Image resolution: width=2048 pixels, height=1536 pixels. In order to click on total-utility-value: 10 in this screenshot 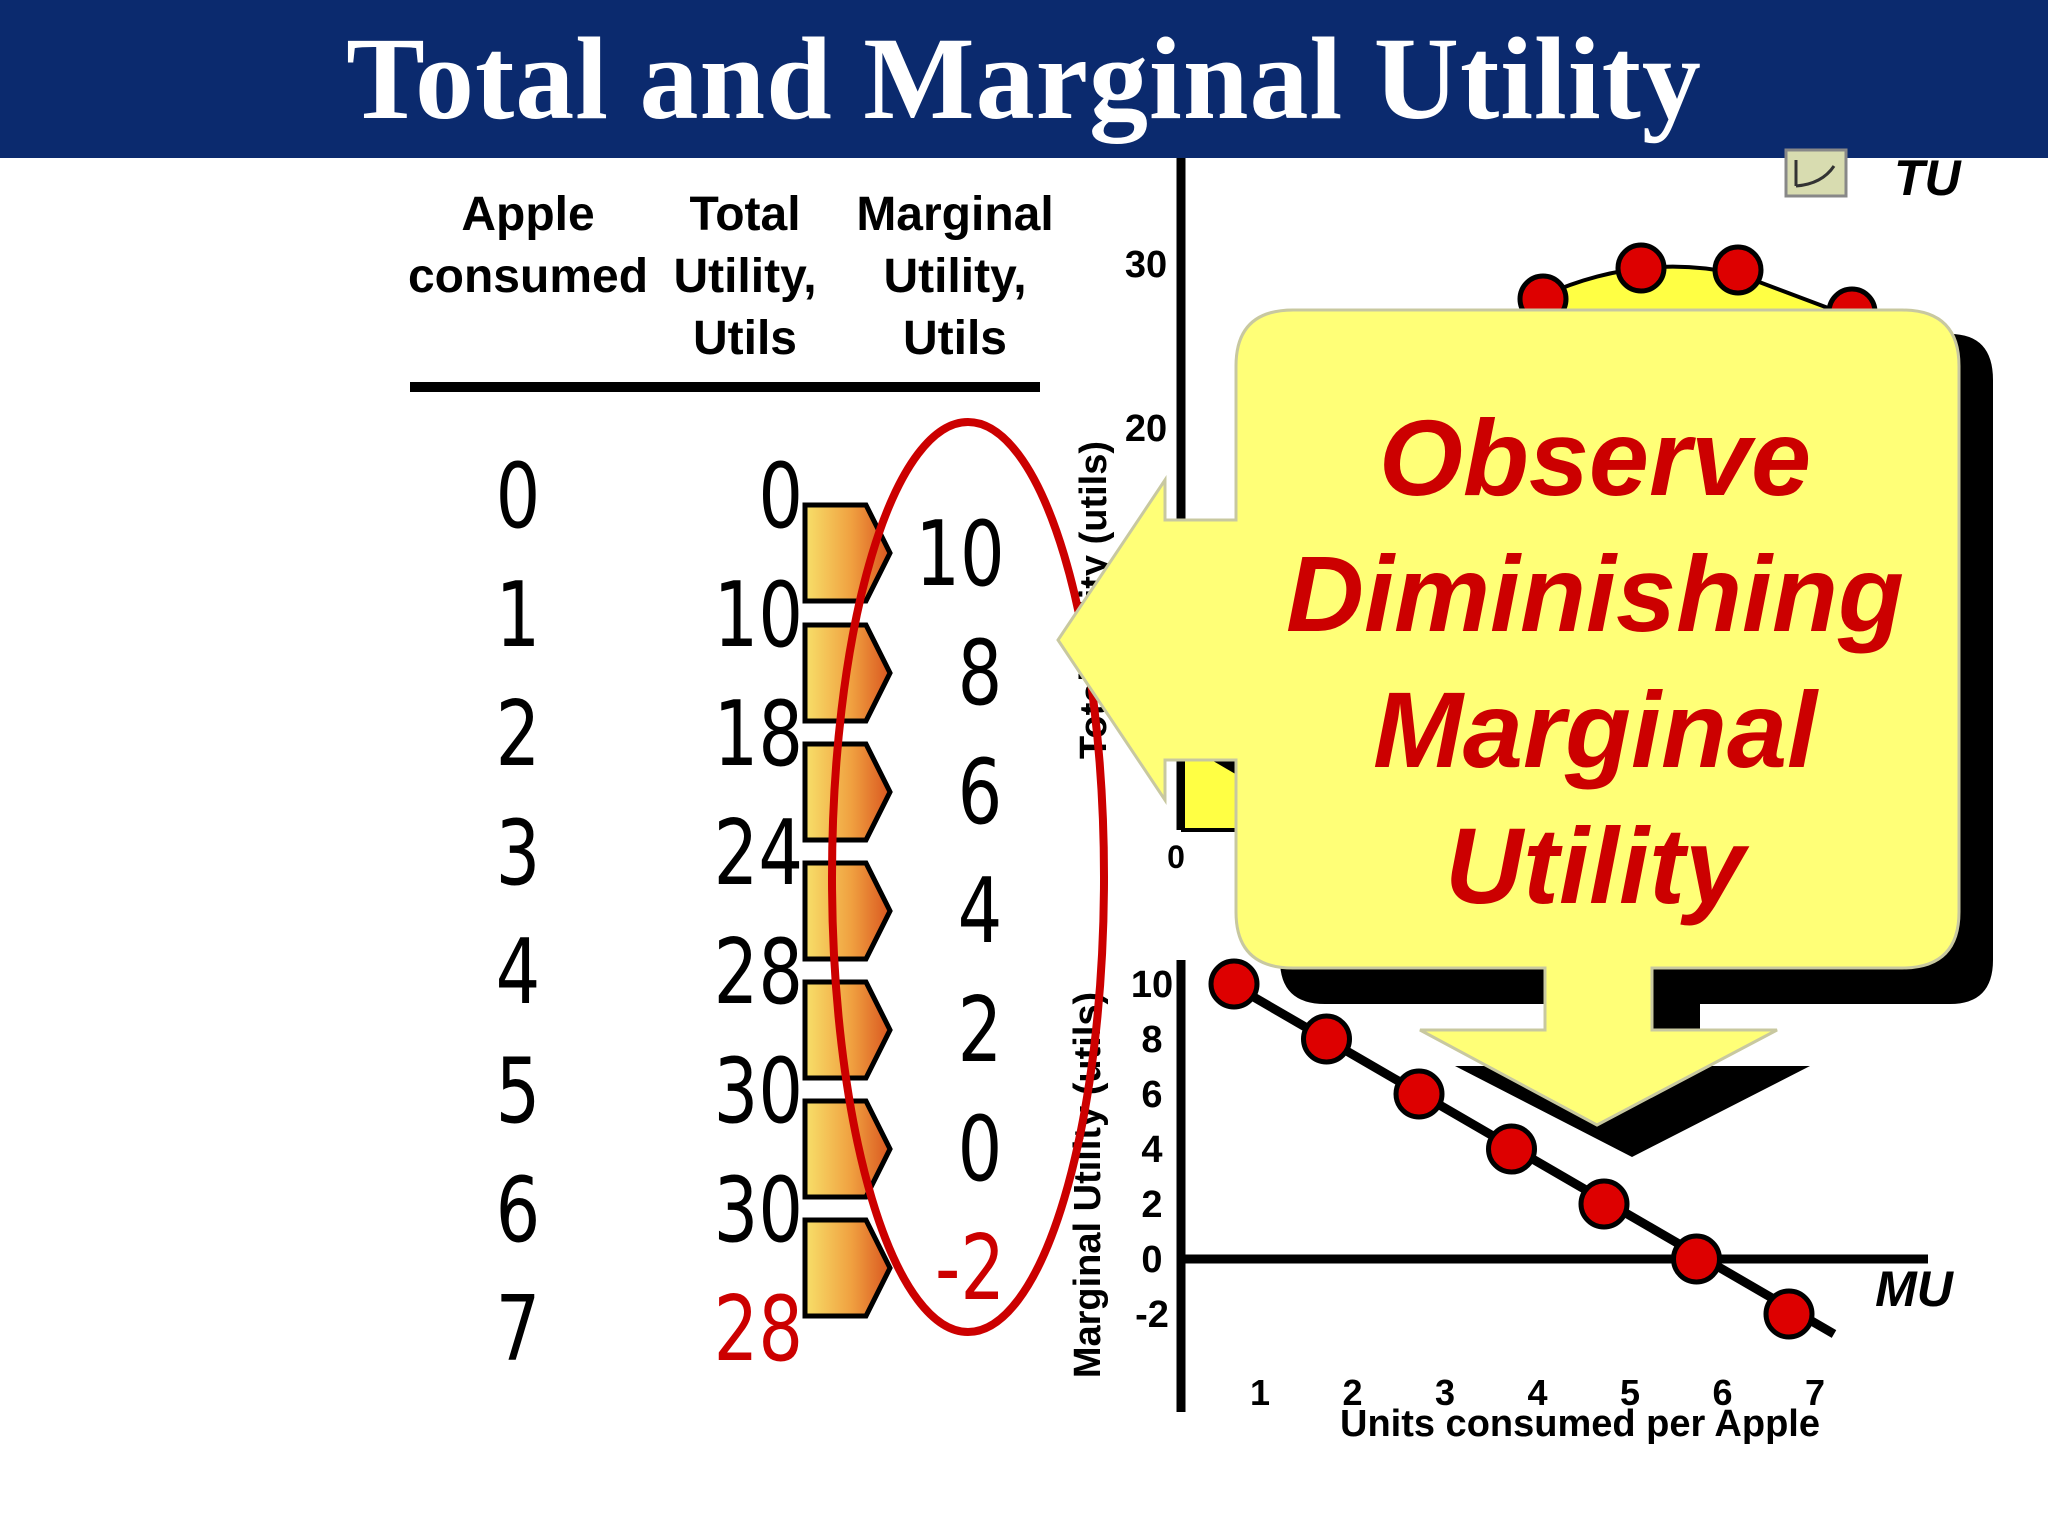, I will do `click(758, 615)`.